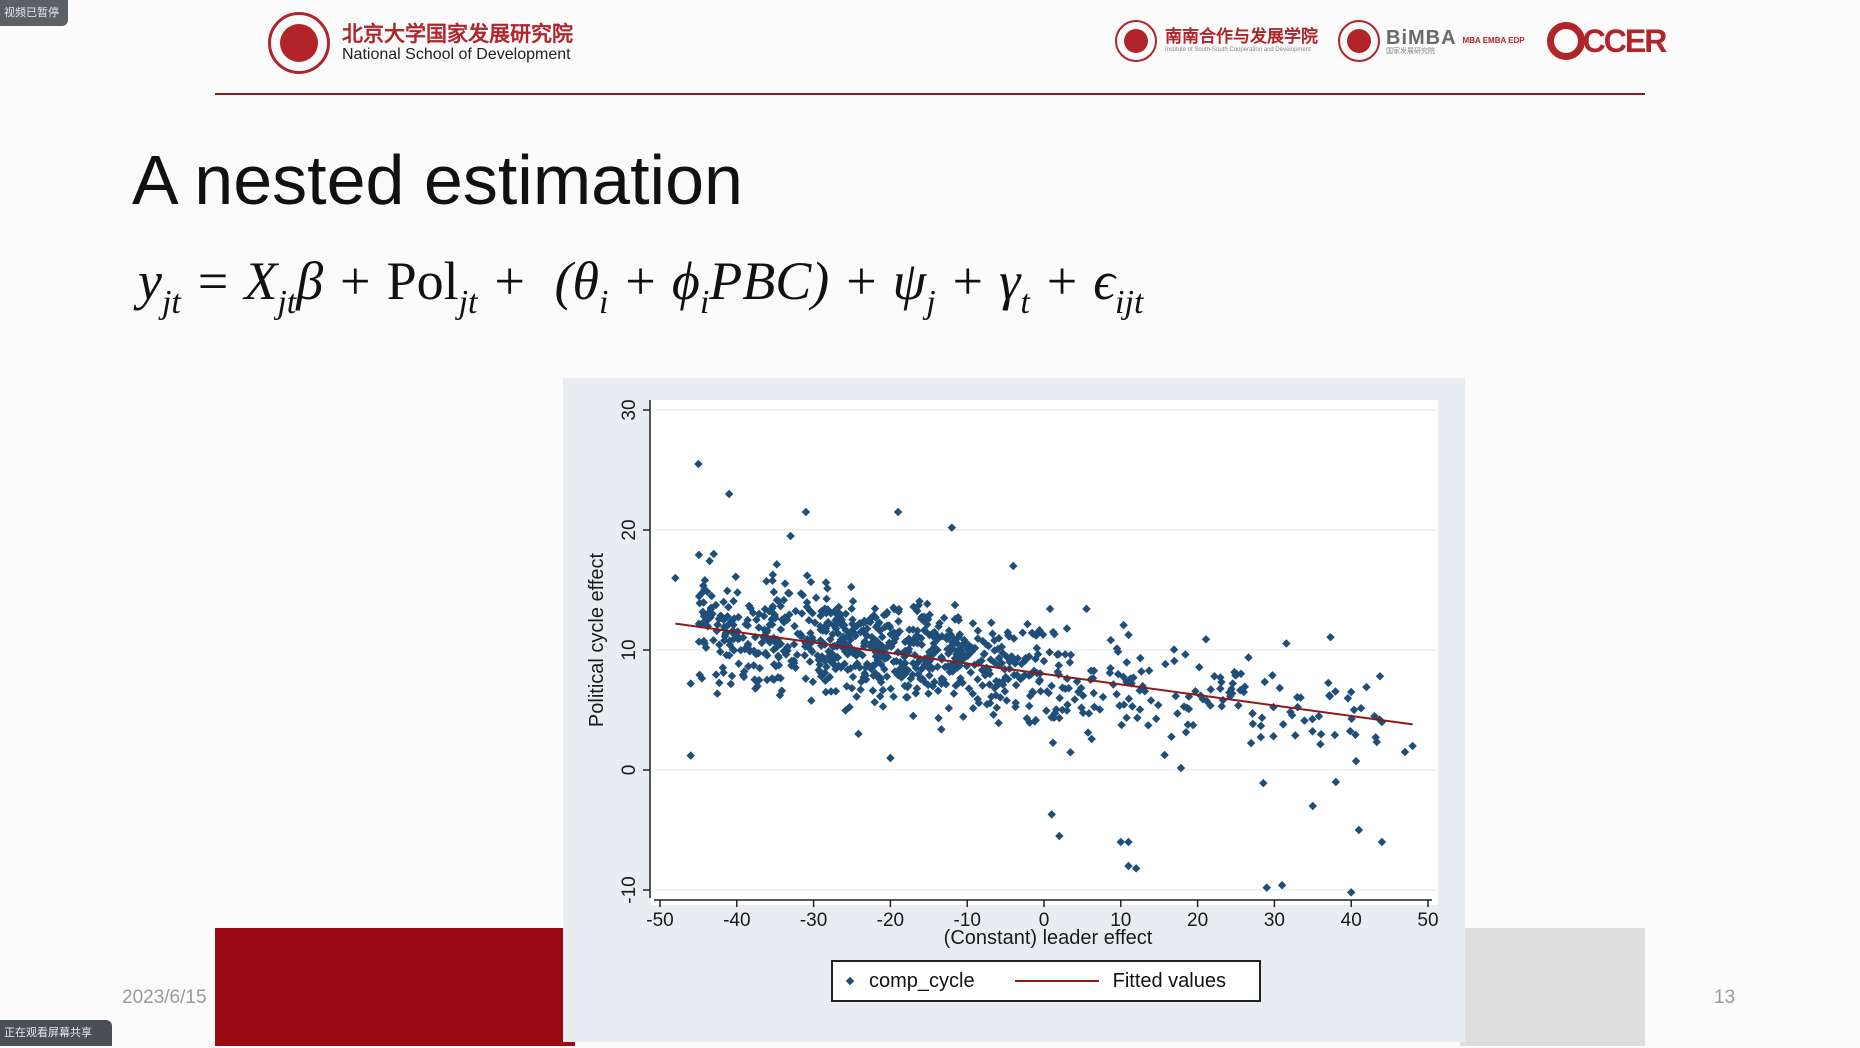 The width and height of the screenshot is (1860, 1048). I want to click on footer-accent-bar, so click(395, 987).